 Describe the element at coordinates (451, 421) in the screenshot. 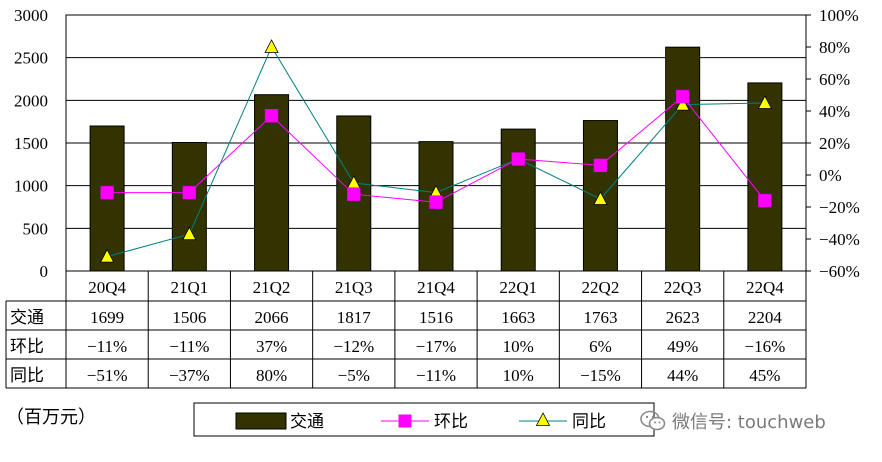

I see `legend-label: 环比` at that location.